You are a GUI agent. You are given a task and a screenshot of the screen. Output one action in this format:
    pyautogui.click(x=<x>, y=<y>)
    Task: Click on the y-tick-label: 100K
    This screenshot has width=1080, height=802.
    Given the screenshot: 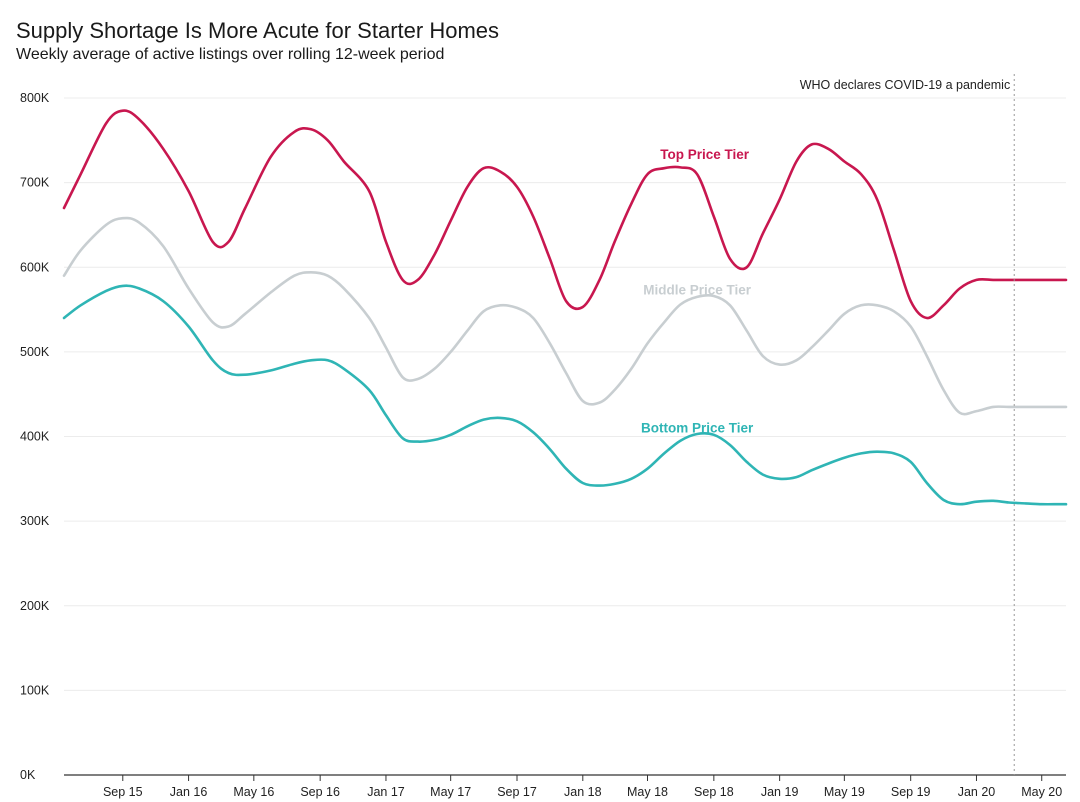 What is the action you would take?
    pyautogui.click(x=35, y=690)
    